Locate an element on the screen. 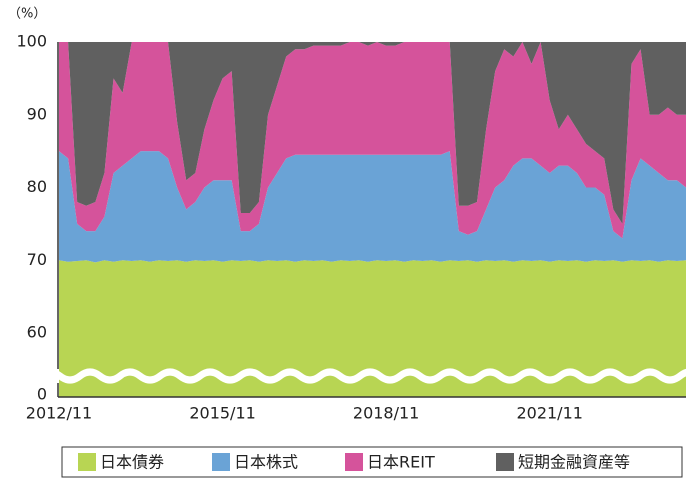  x-tick-label: 2012/11 is located at coordinates (59, 413).